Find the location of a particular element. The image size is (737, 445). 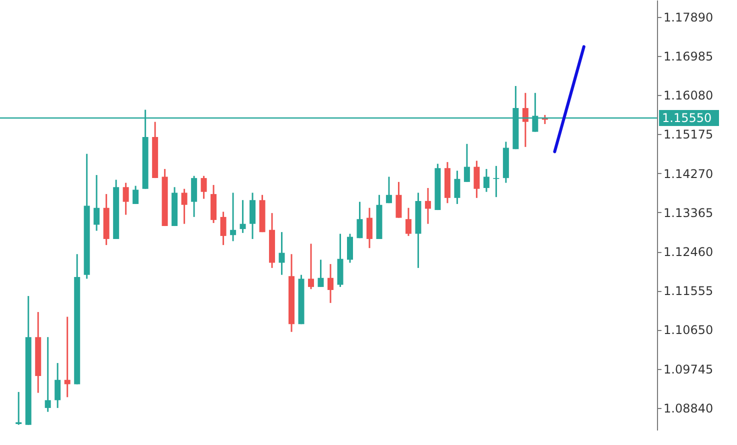

y-tick-label: 1.15175 is located at coordinates (689, 135).